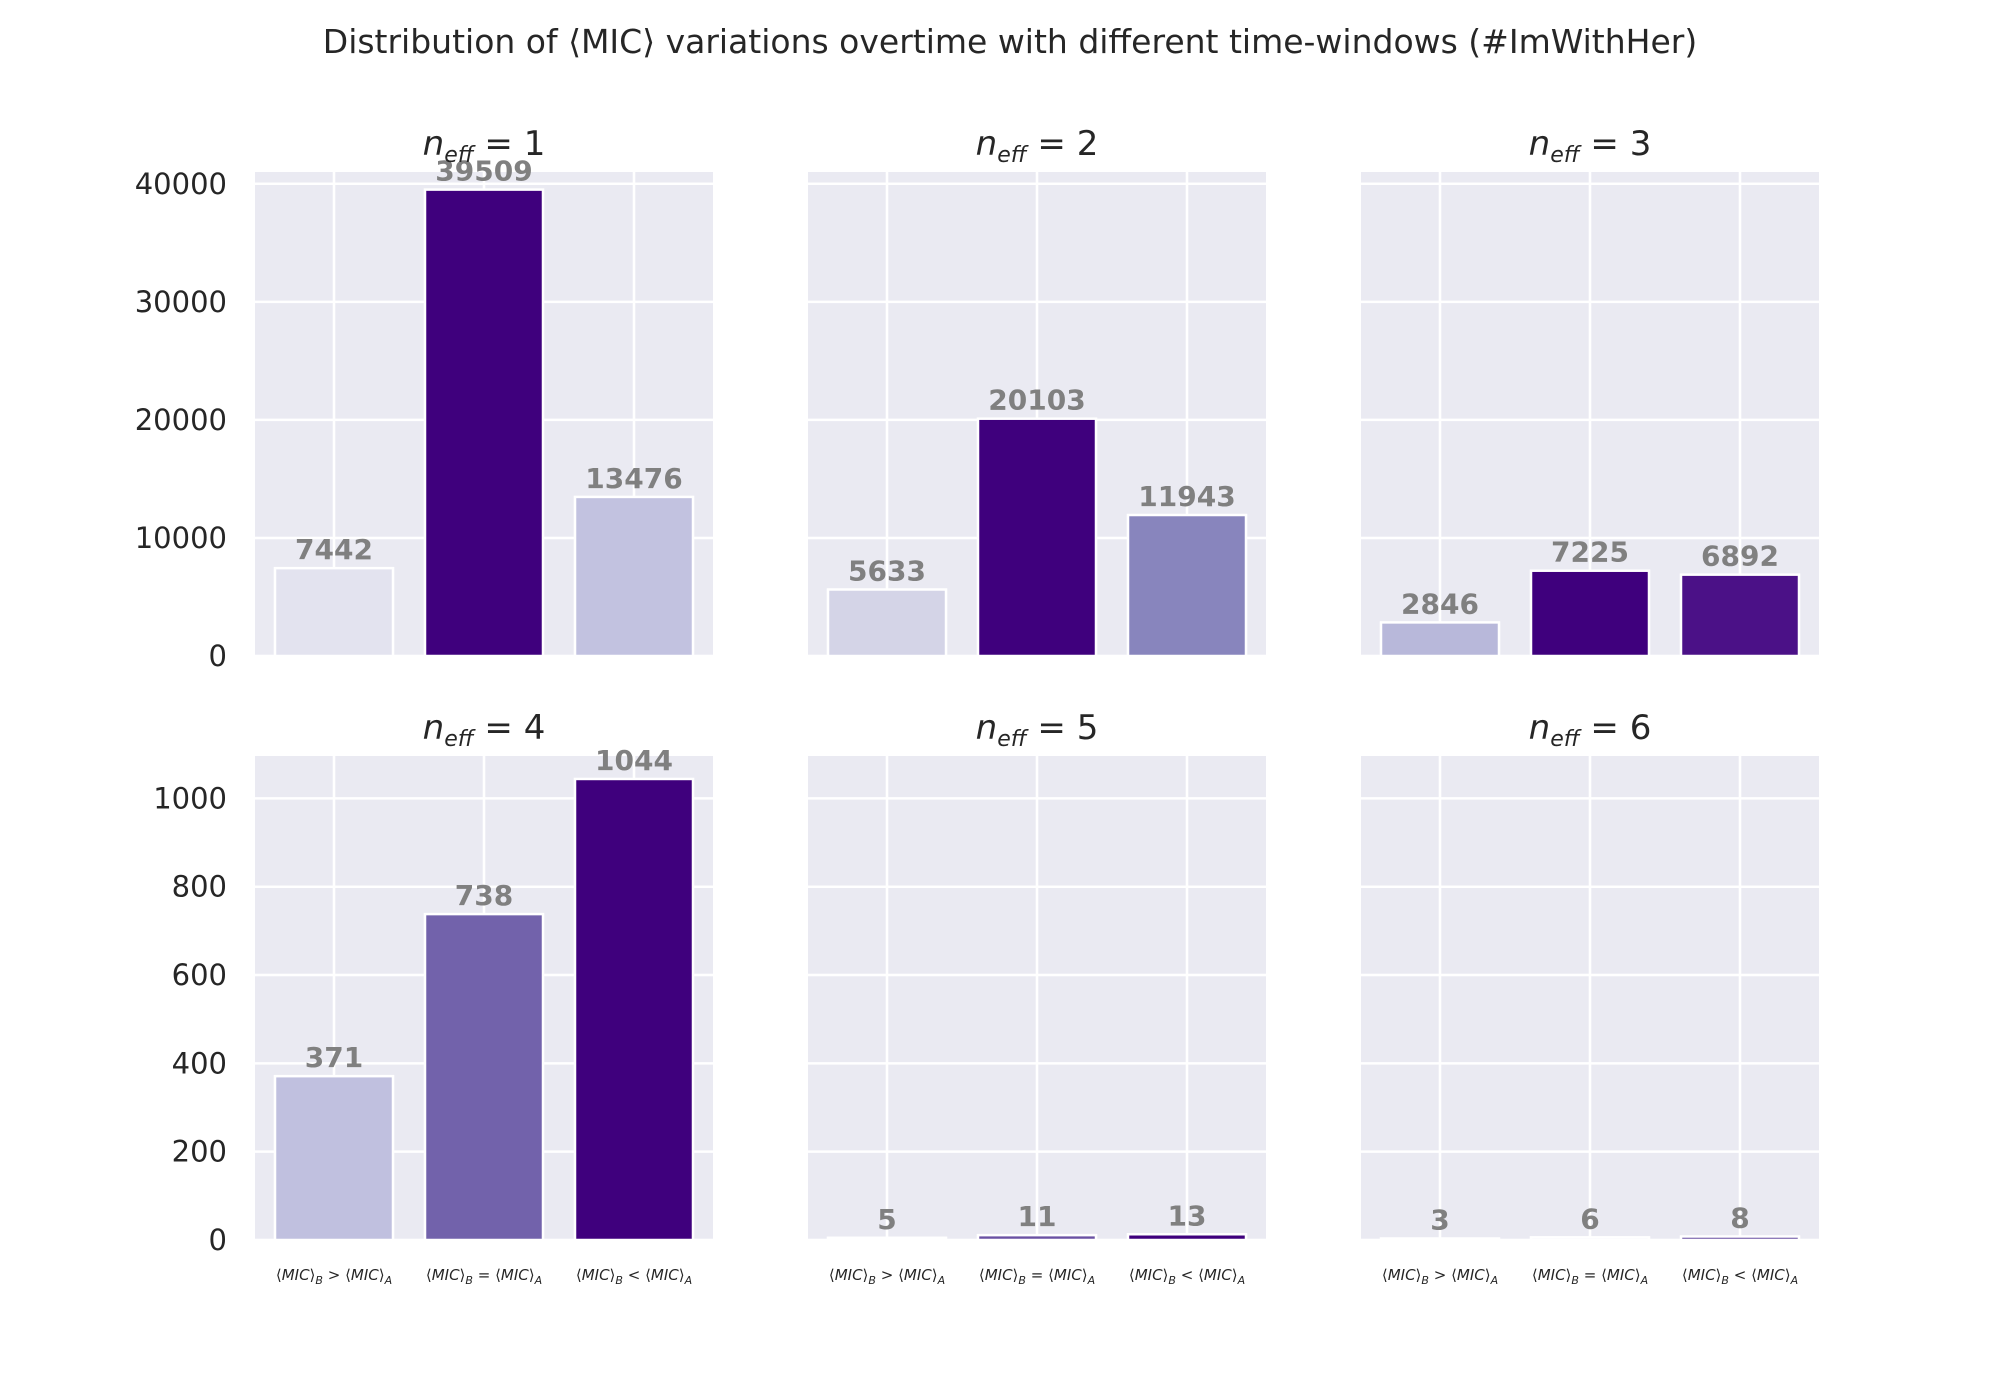 The height and width of the screenshot is (1400, 2000). I want to click on y-tick-label: 800, so click(199, 887).